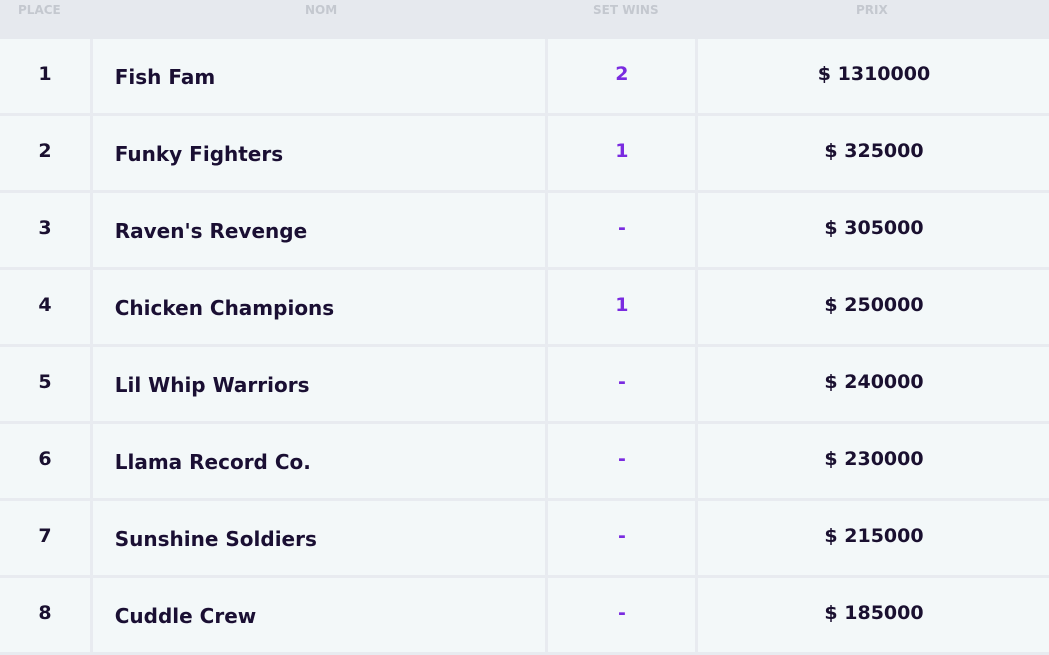 The width and height of the screenshot is (1049, 655). I want to click on prize-cell: $ 1310000, so click(873, 76).